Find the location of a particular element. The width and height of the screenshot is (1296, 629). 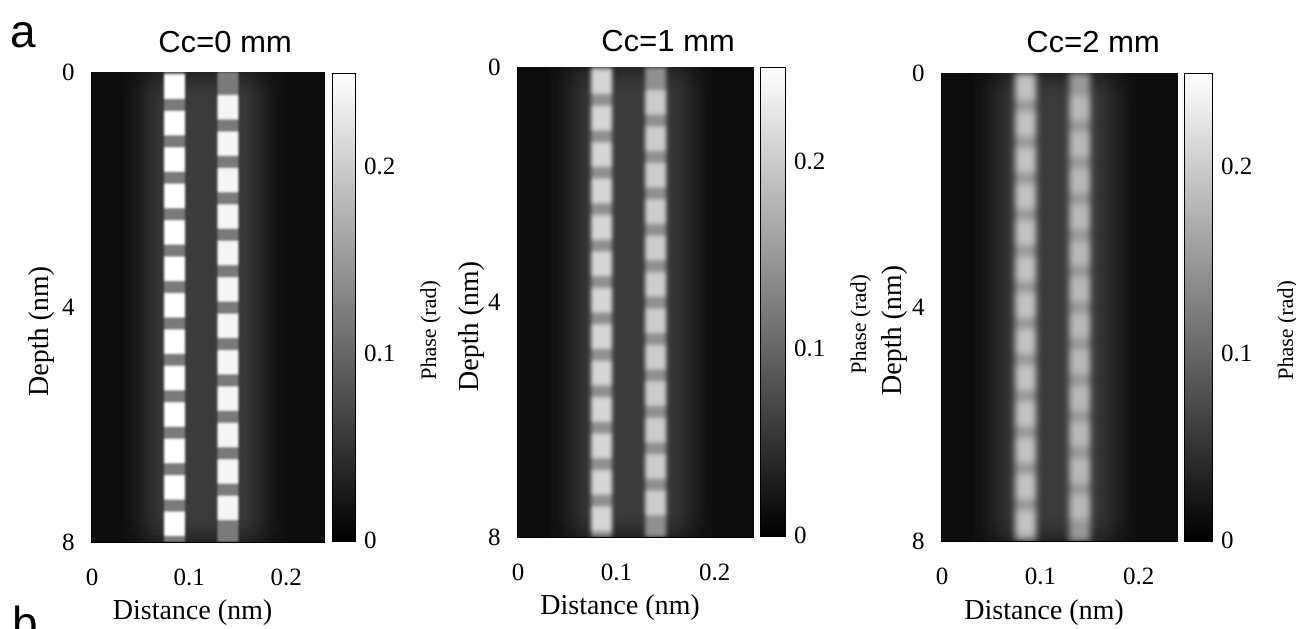

panel-letter-a: a is located at coordinates (23, 31).